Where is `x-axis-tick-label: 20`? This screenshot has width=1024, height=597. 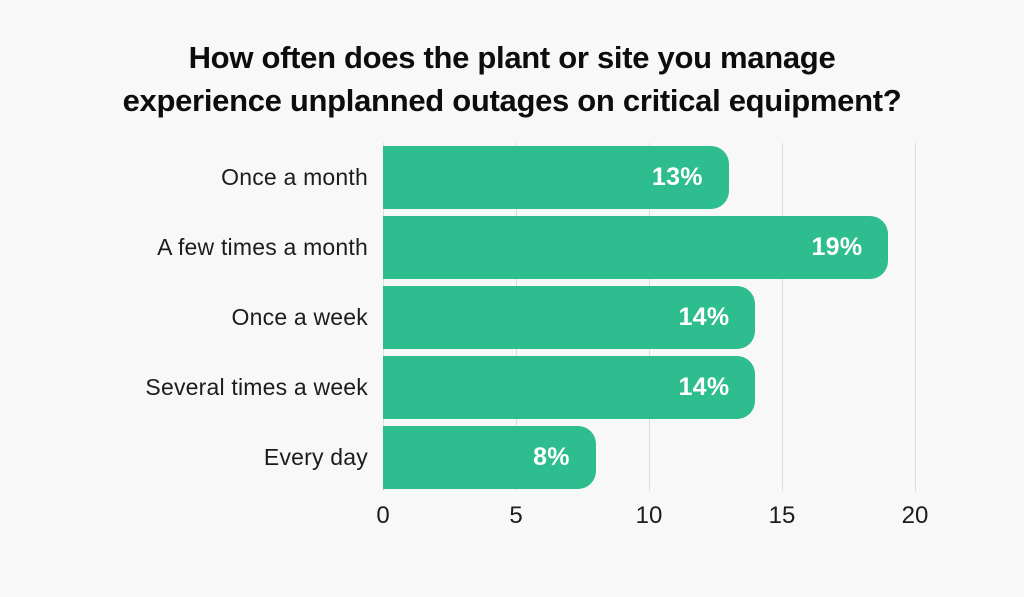 x-axis-tick-label: 20 is located at coordinates (915, 515).